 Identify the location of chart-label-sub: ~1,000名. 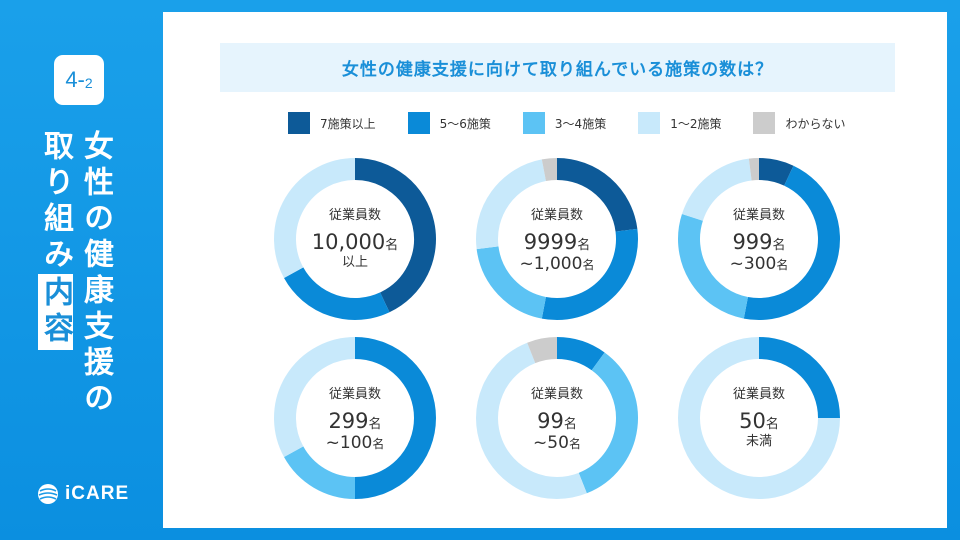
(557, 264).